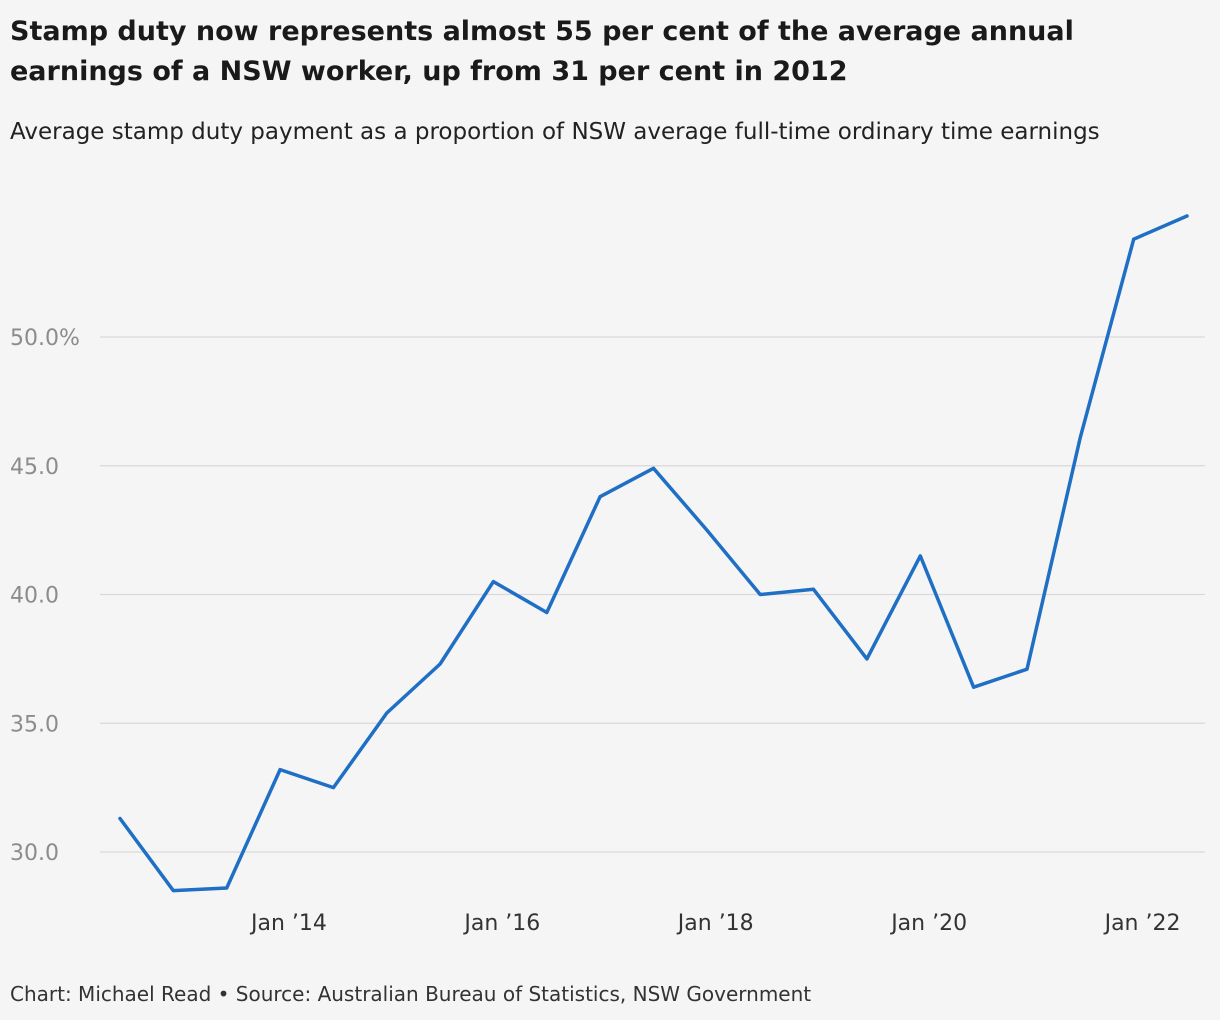 Image resolution: width=1220 pixels, height=1020 pixels. Describe the element at coordinates (288, 923) in the screenshot. I see `x-tick-label: Jan ’14` at that location.